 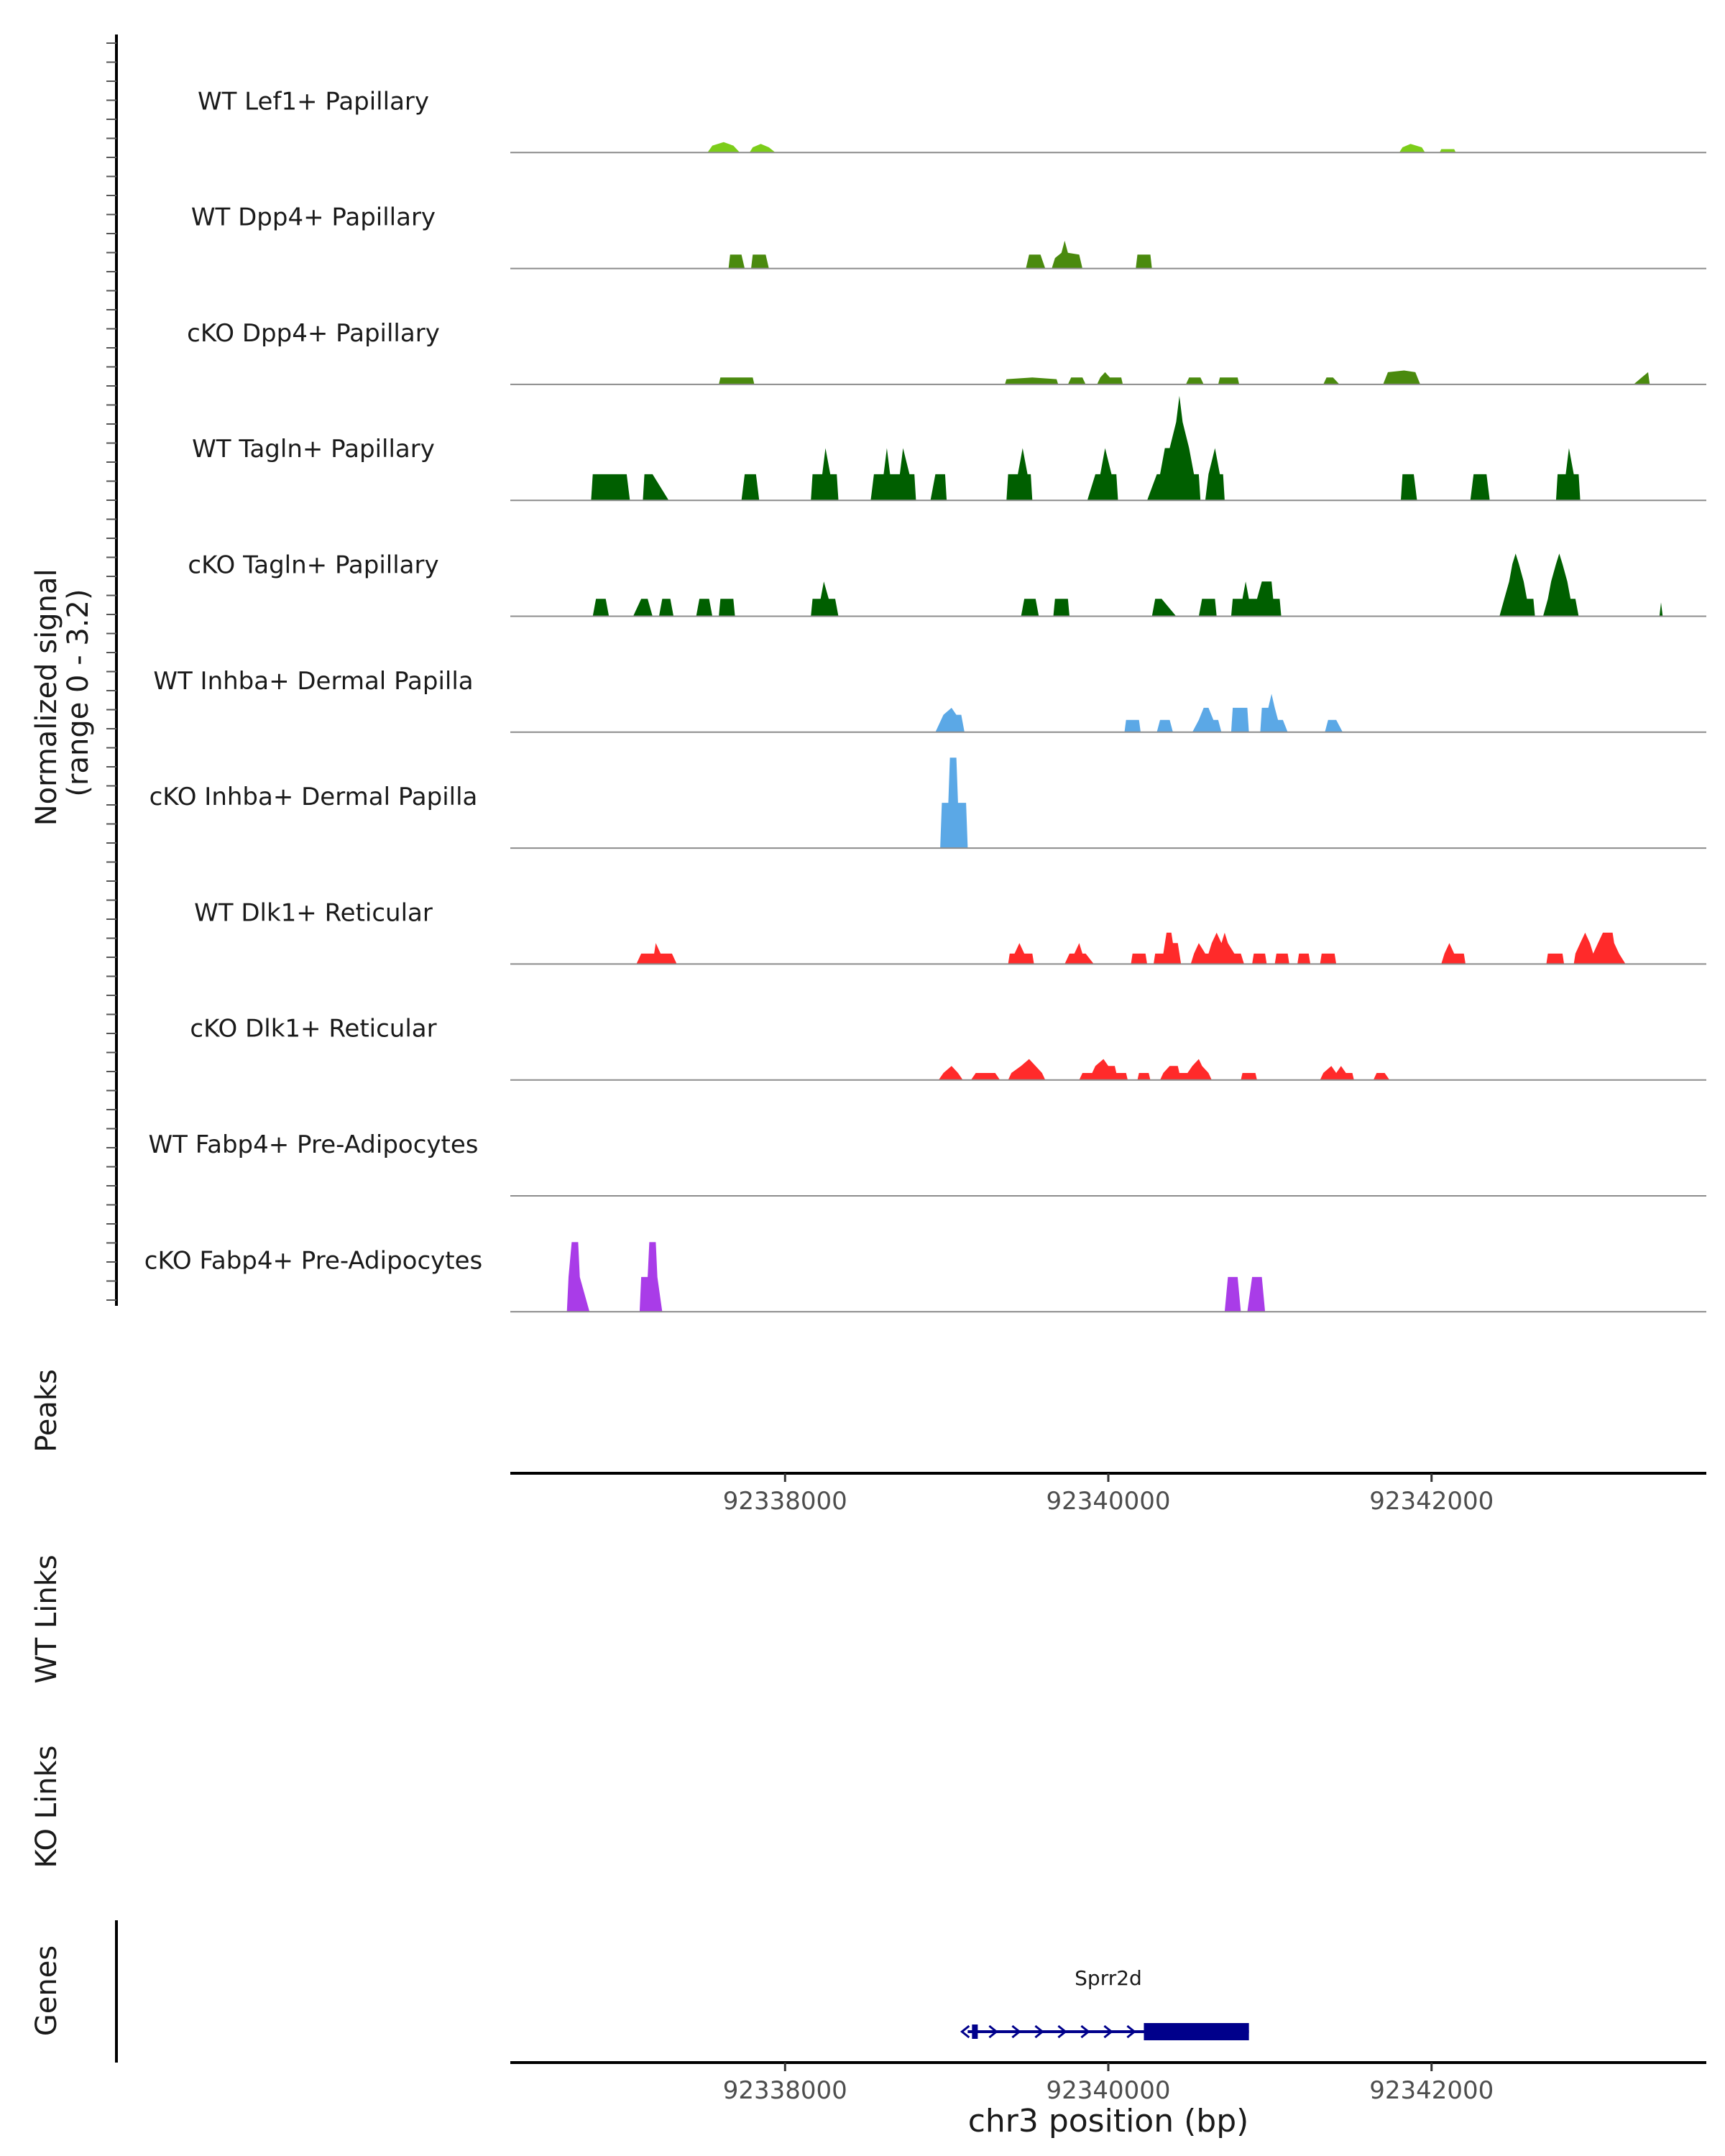 I want to click on track-4: cKO Tagln+ Papillary, so click(x=947, y=584).